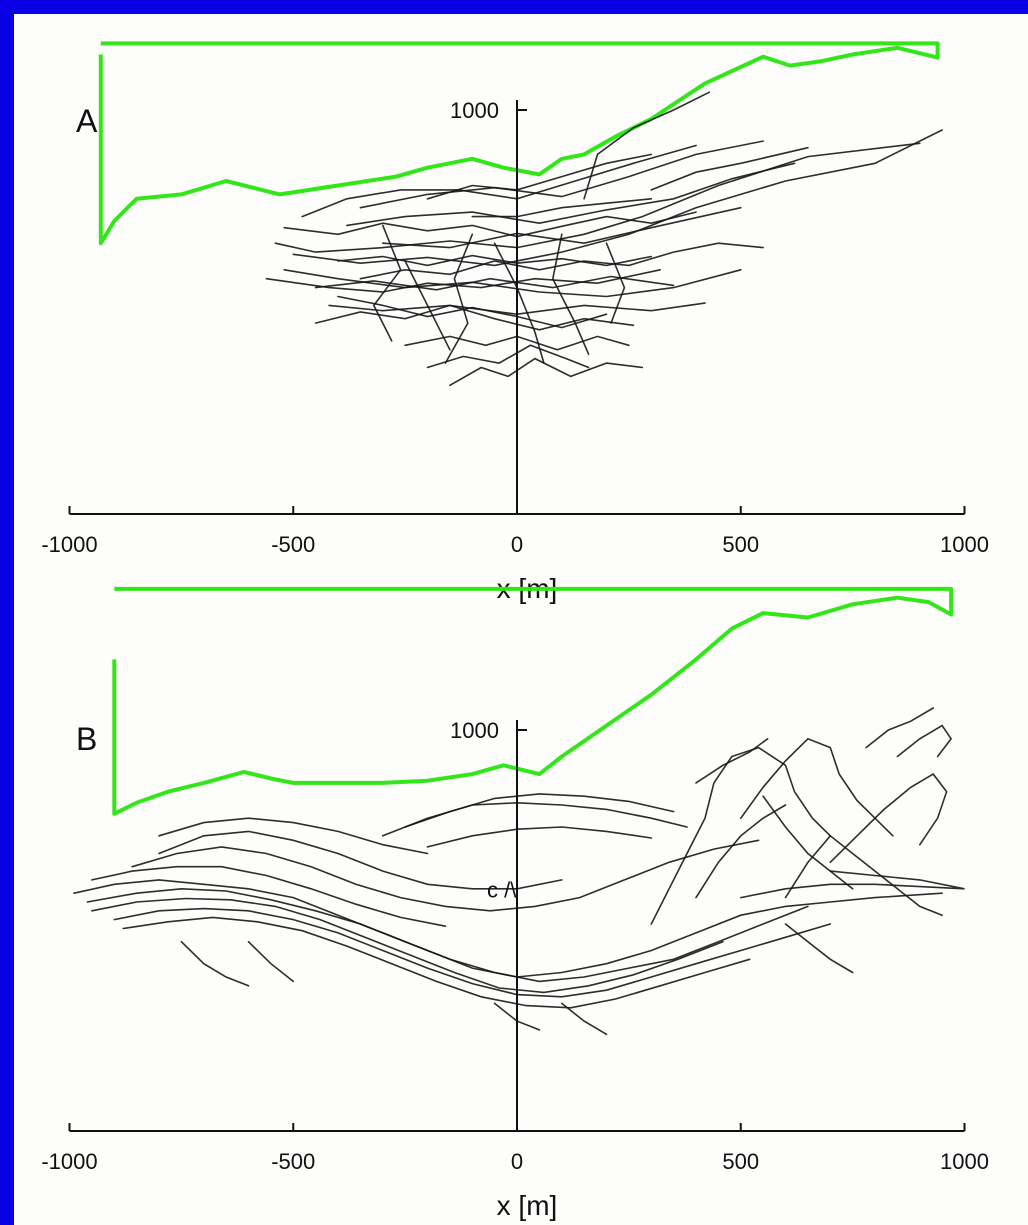 The image size is (1028, 1225). I want to click on center-marks: c /\, so click(502, 890).